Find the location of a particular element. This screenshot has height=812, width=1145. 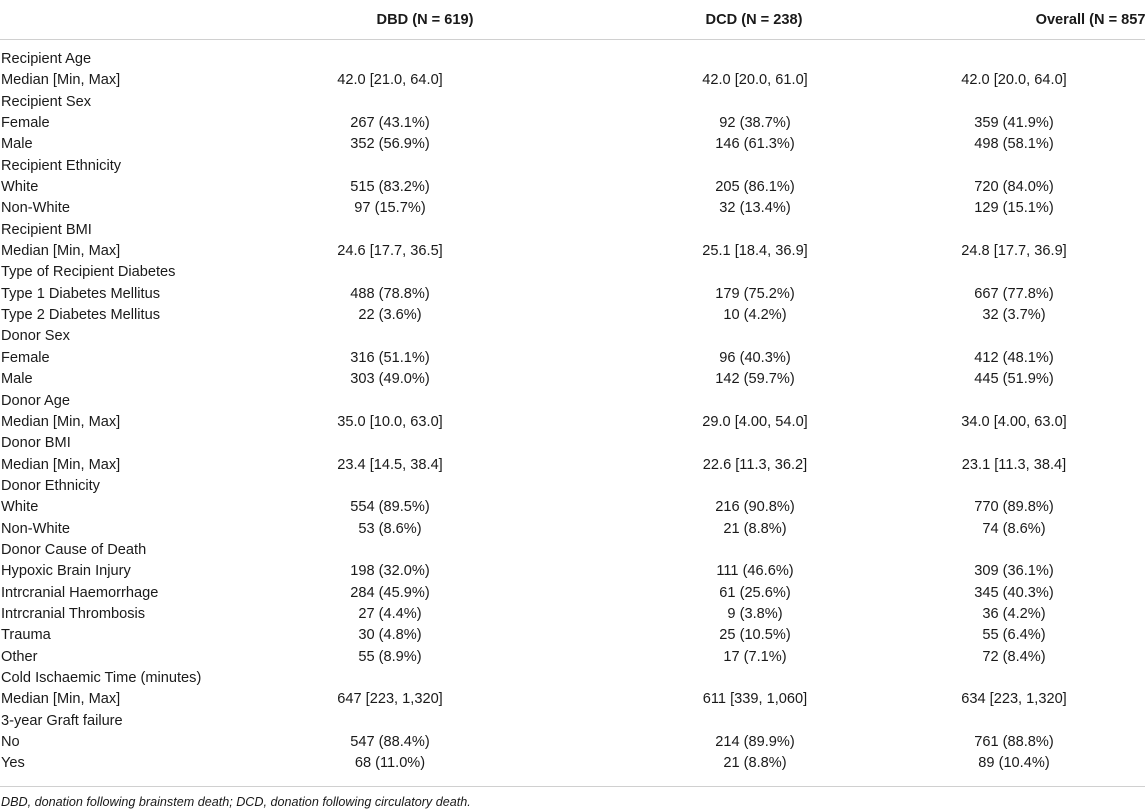

cell-dbd: 53 (8.6%) is located at coordinates (390, 528).